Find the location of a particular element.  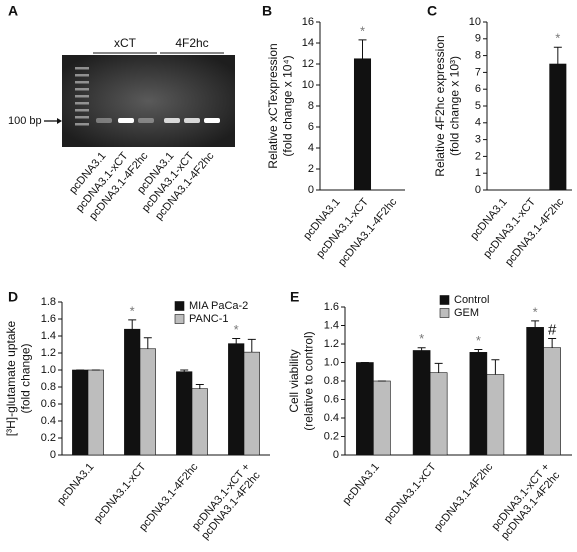

ladder-label: 100 bp is located at coordinates (25, 121).